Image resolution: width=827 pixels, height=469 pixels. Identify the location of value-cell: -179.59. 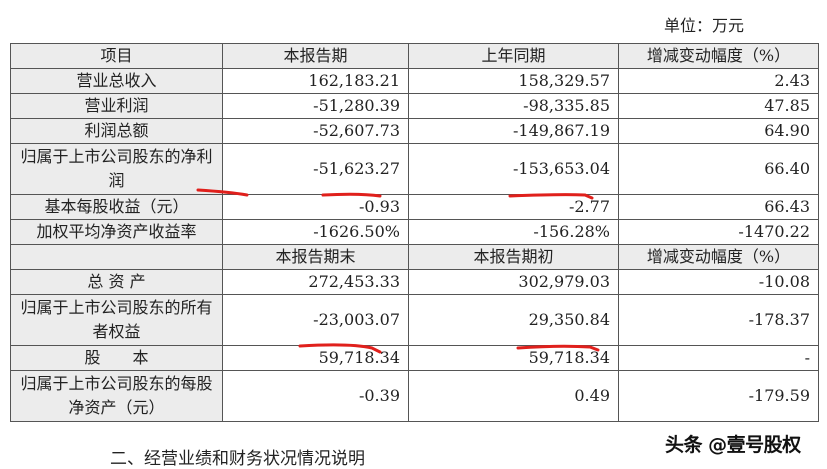
(718, 396).